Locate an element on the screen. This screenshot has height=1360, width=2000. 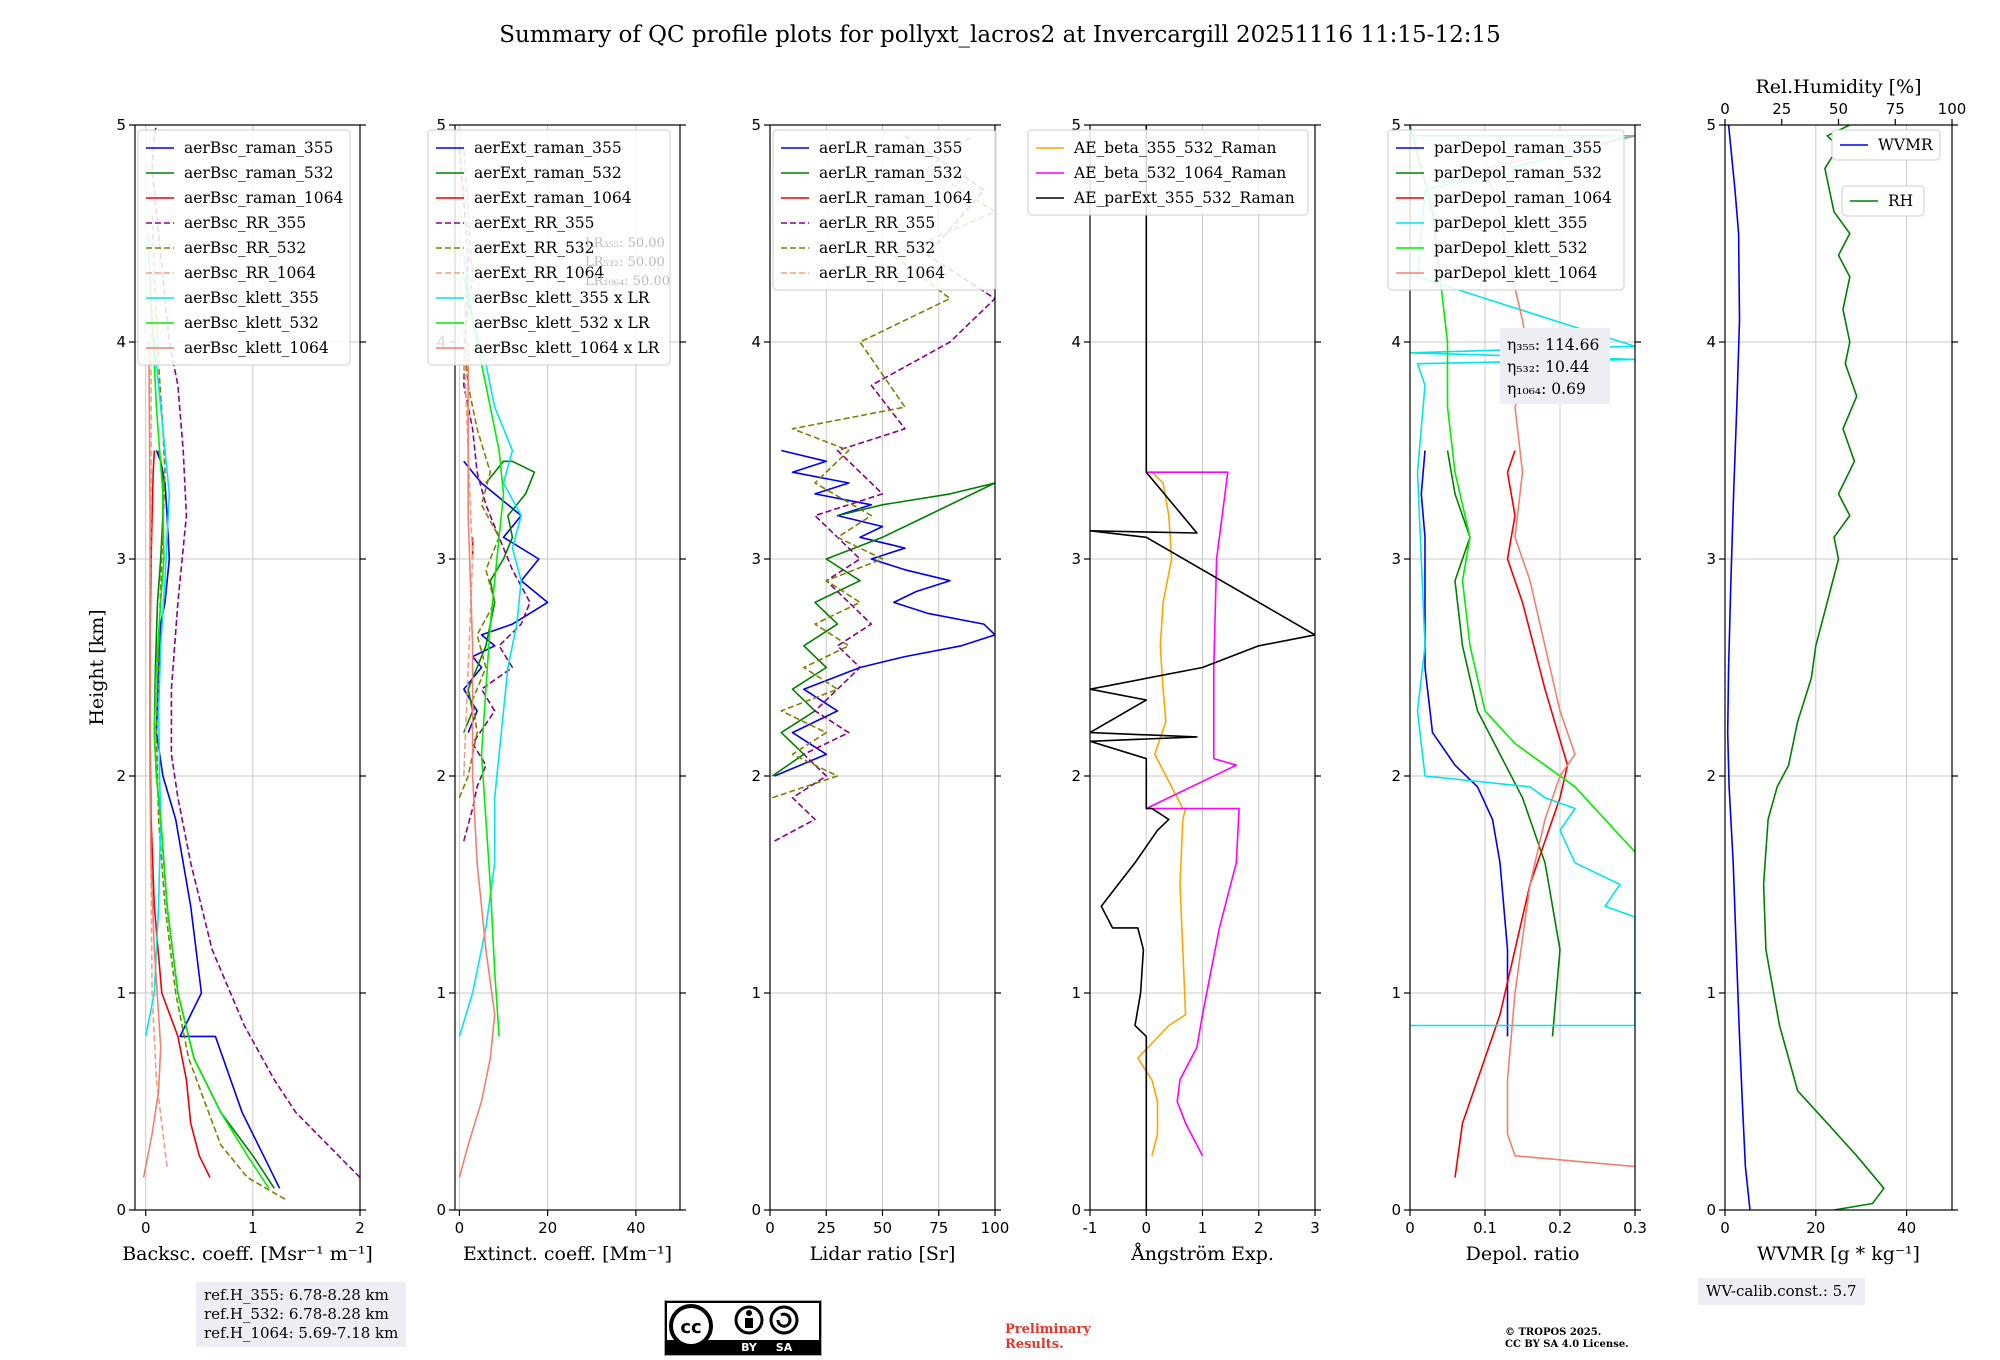
legend-entry: aerExt_raman_532 is located at coordinates (548, 173).